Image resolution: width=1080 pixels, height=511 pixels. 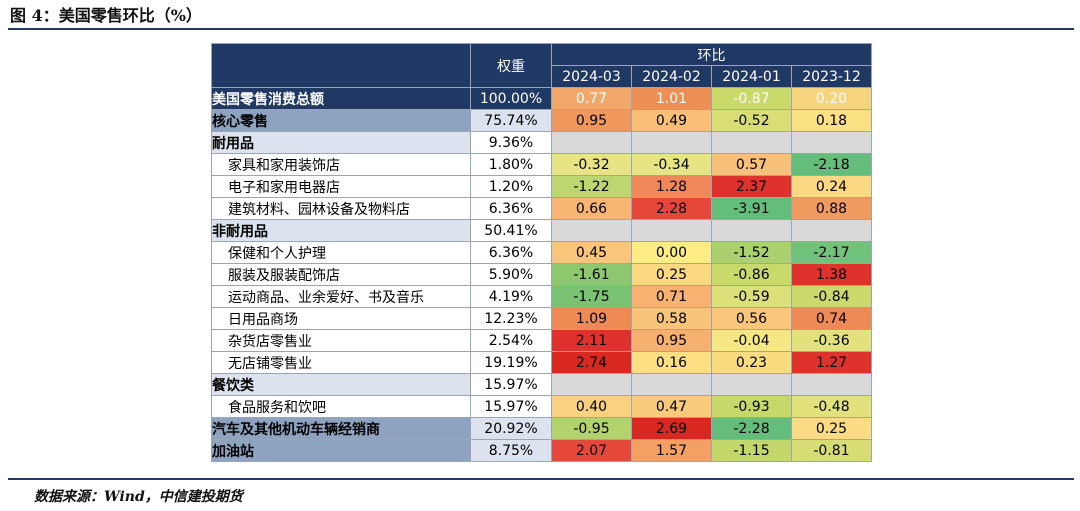 I want to click on row-label: 食品服务和饮吧, so click(x=341, y=406).